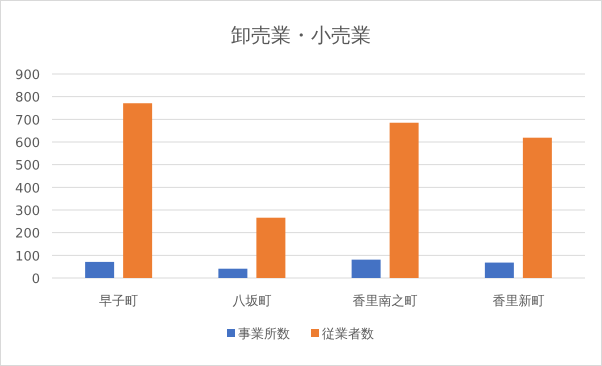  What do you see at coordinates (385, 301) in the screenshot?
I see `x-tick-label: 香里南之町` at bounding box center [385, 301].